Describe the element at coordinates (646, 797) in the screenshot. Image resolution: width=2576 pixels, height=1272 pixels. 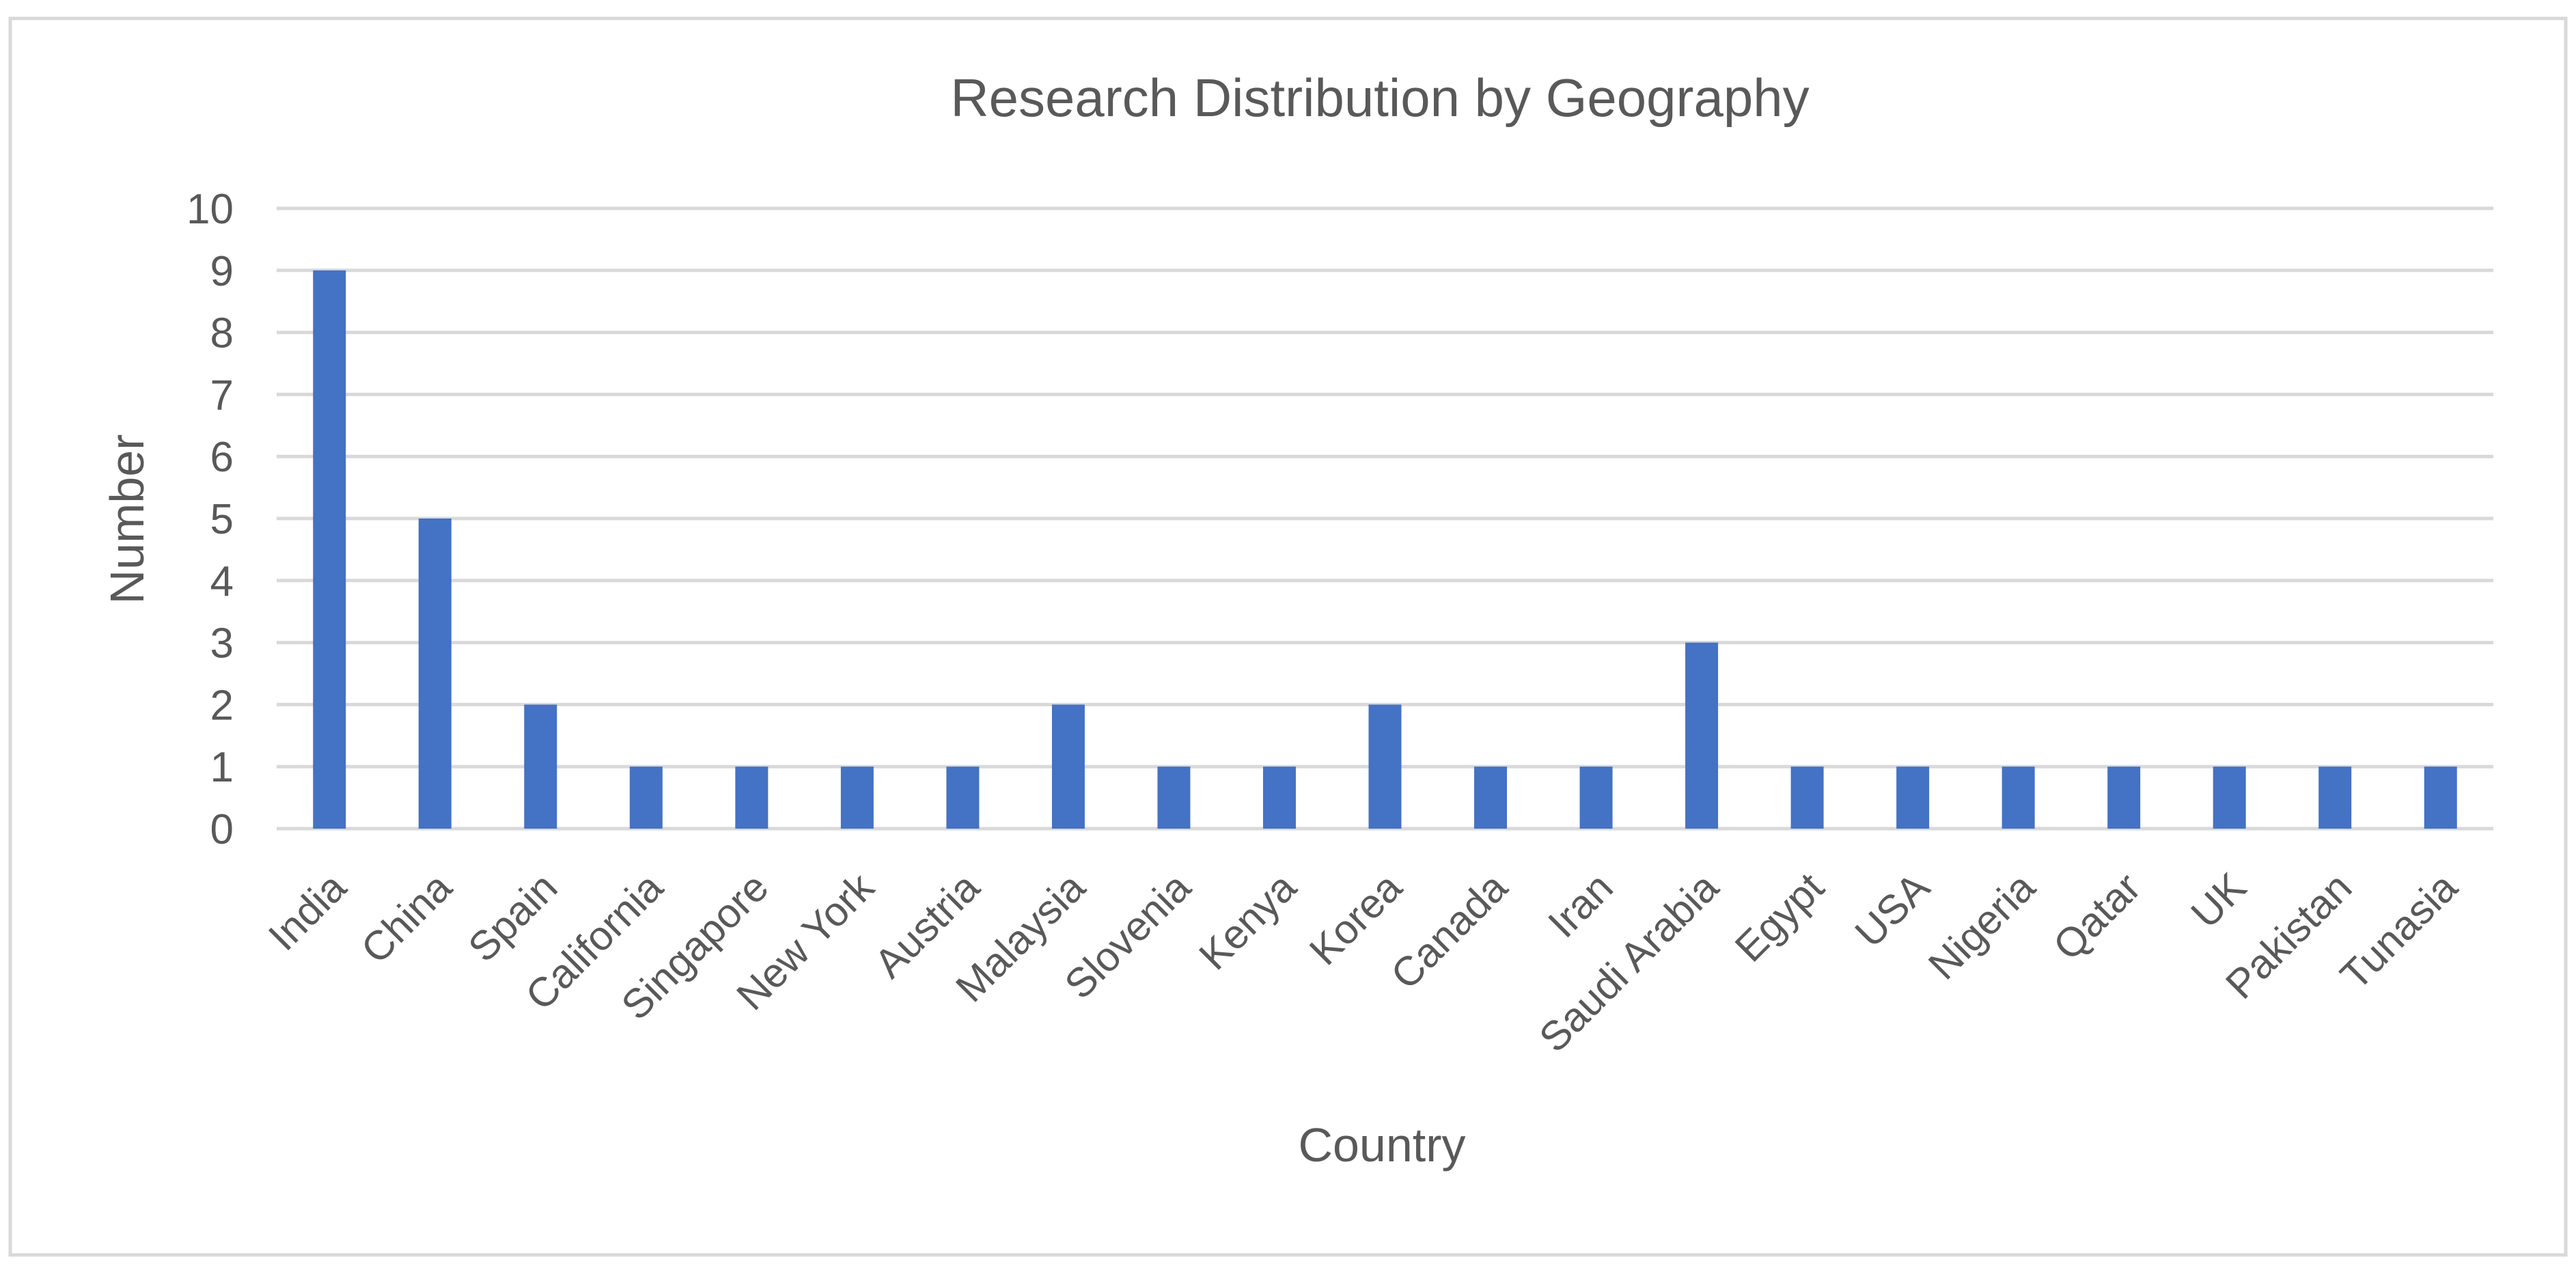
I see `bar-california` at that location.